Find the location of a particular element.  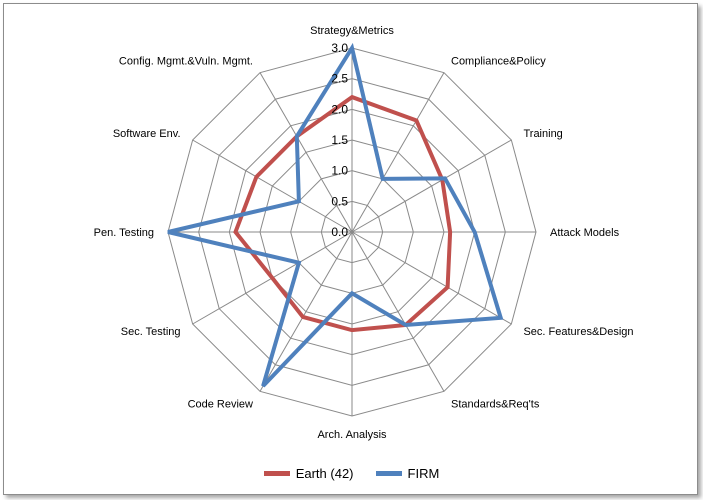

legend-label-1: FIRM is located at coordinates (423, 473).